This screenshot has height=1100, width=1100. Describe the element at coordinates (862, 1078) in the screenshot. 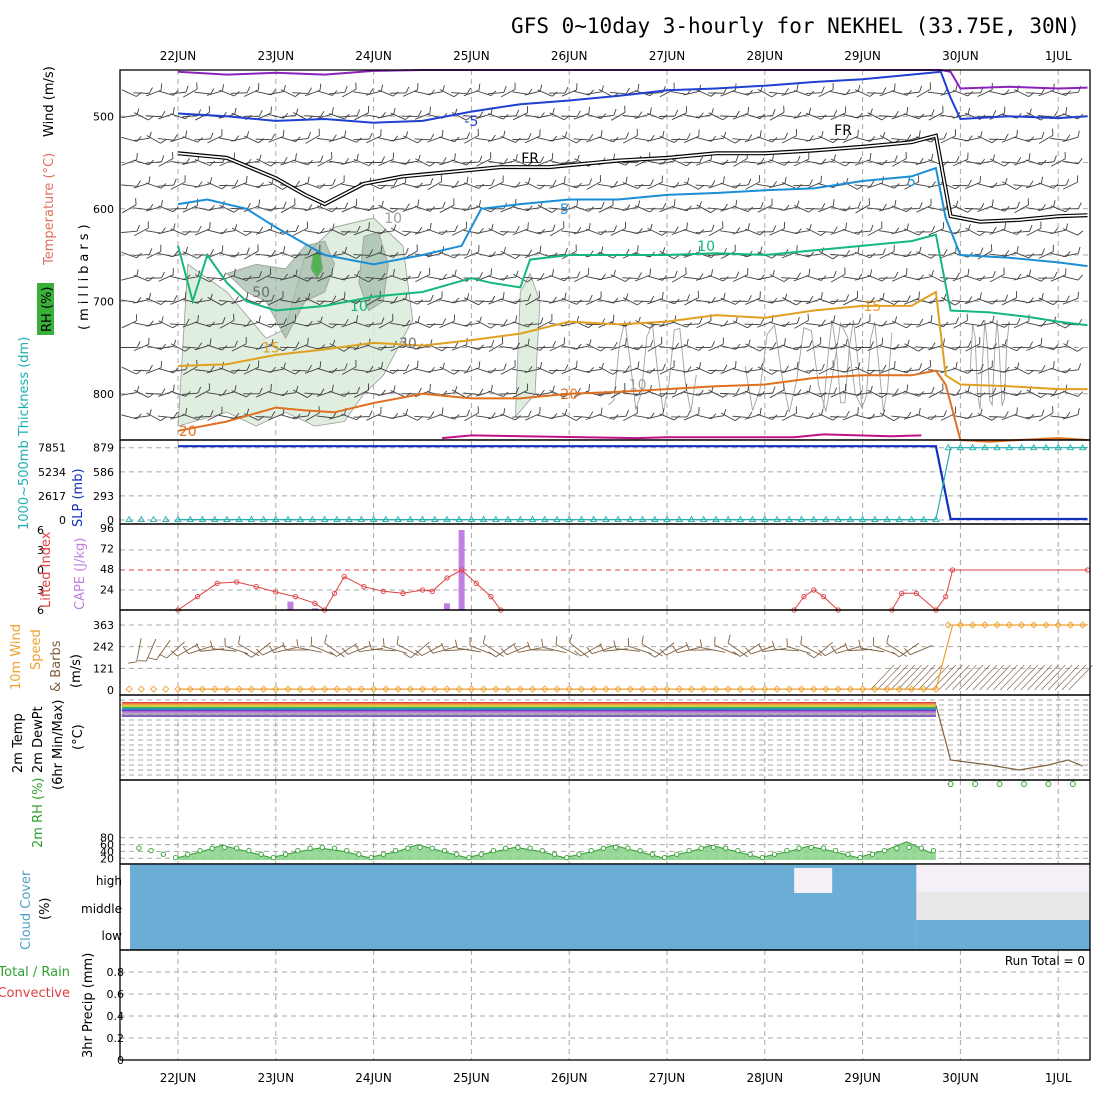

I see `xtick-bottom: 29JUN` at that location.